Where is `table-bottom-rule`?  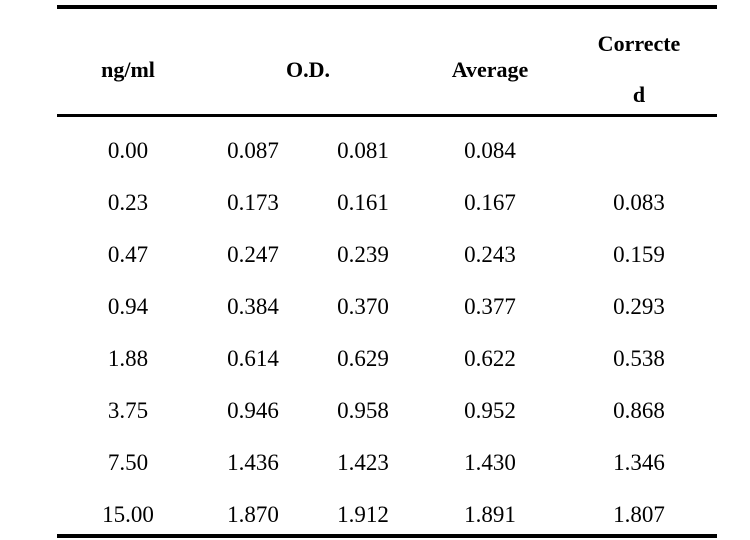 table-bottom-rule is located at coordinates (387, 536).